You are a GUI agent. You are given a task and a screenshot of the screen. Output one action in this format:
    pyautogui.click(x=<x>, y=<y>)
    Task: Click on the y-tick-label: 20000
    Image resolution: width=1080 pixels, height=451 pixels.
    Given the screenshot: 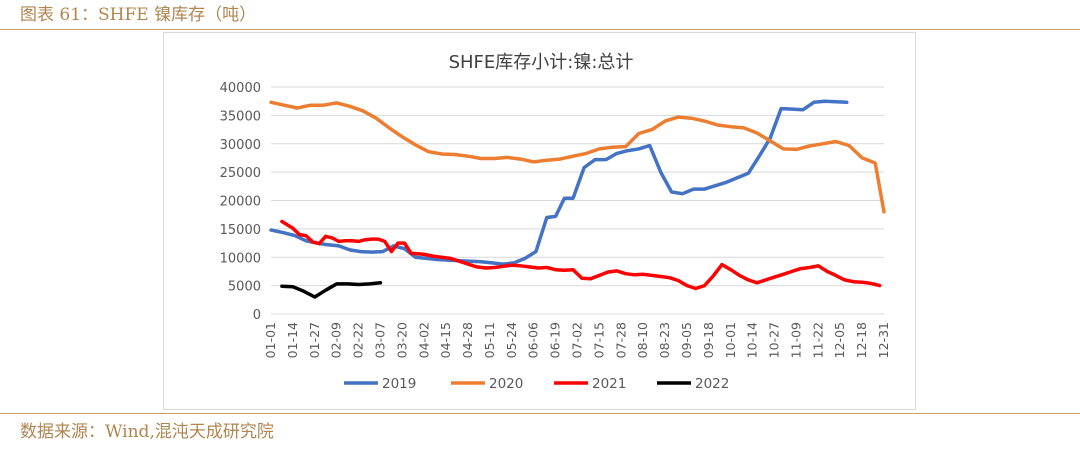 What is the action you would take?
    pyautogui.click(x=240, y=202)
    